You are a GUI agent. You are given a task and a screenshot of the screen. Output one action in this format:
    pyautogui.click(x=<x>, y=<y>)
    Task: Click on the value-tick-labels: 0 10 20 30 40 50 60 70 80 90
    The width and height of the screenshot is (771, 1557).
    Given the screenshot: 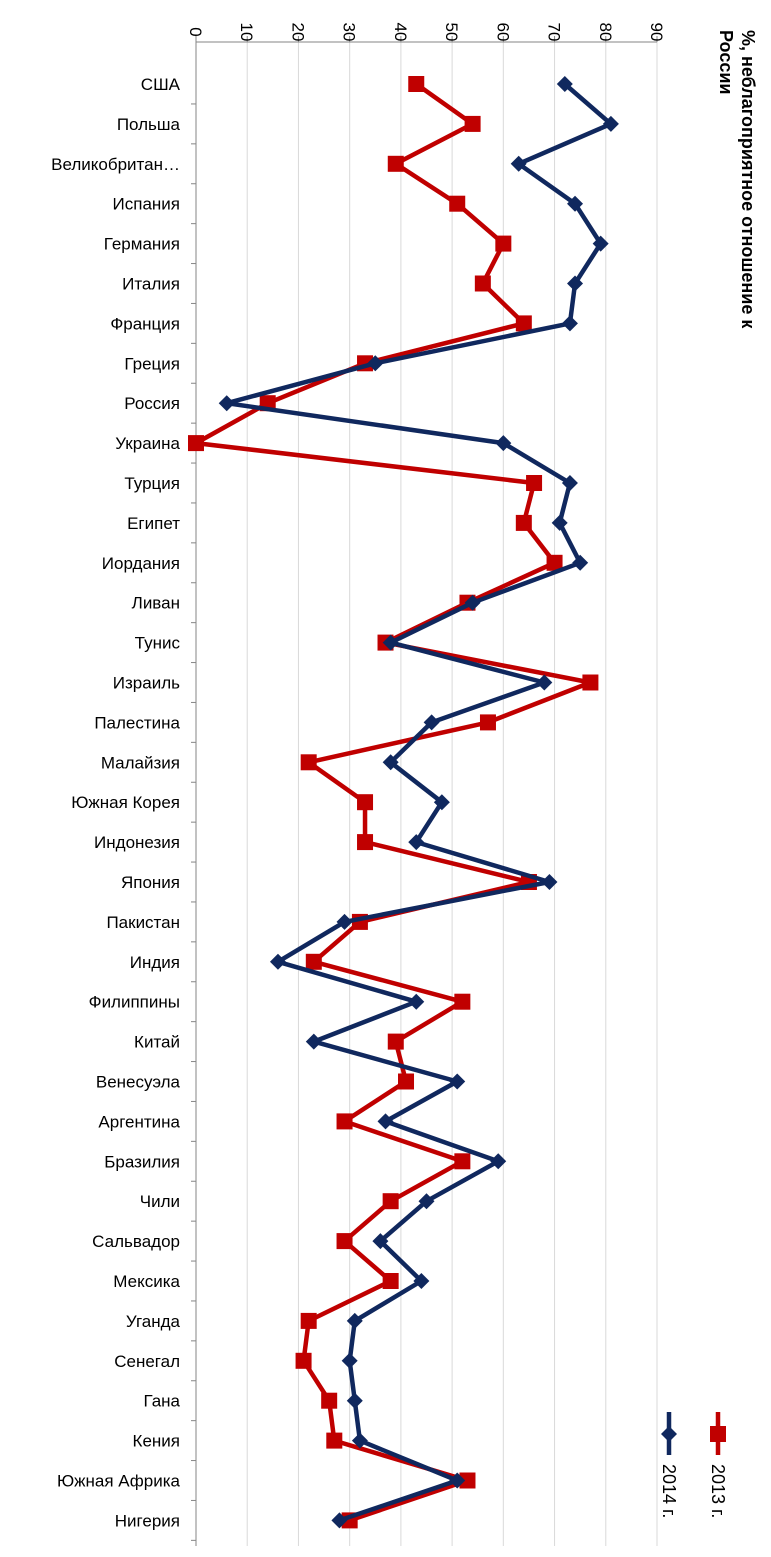 What is the action you would take?
    pyautogui.click(x=426, y=32)
    